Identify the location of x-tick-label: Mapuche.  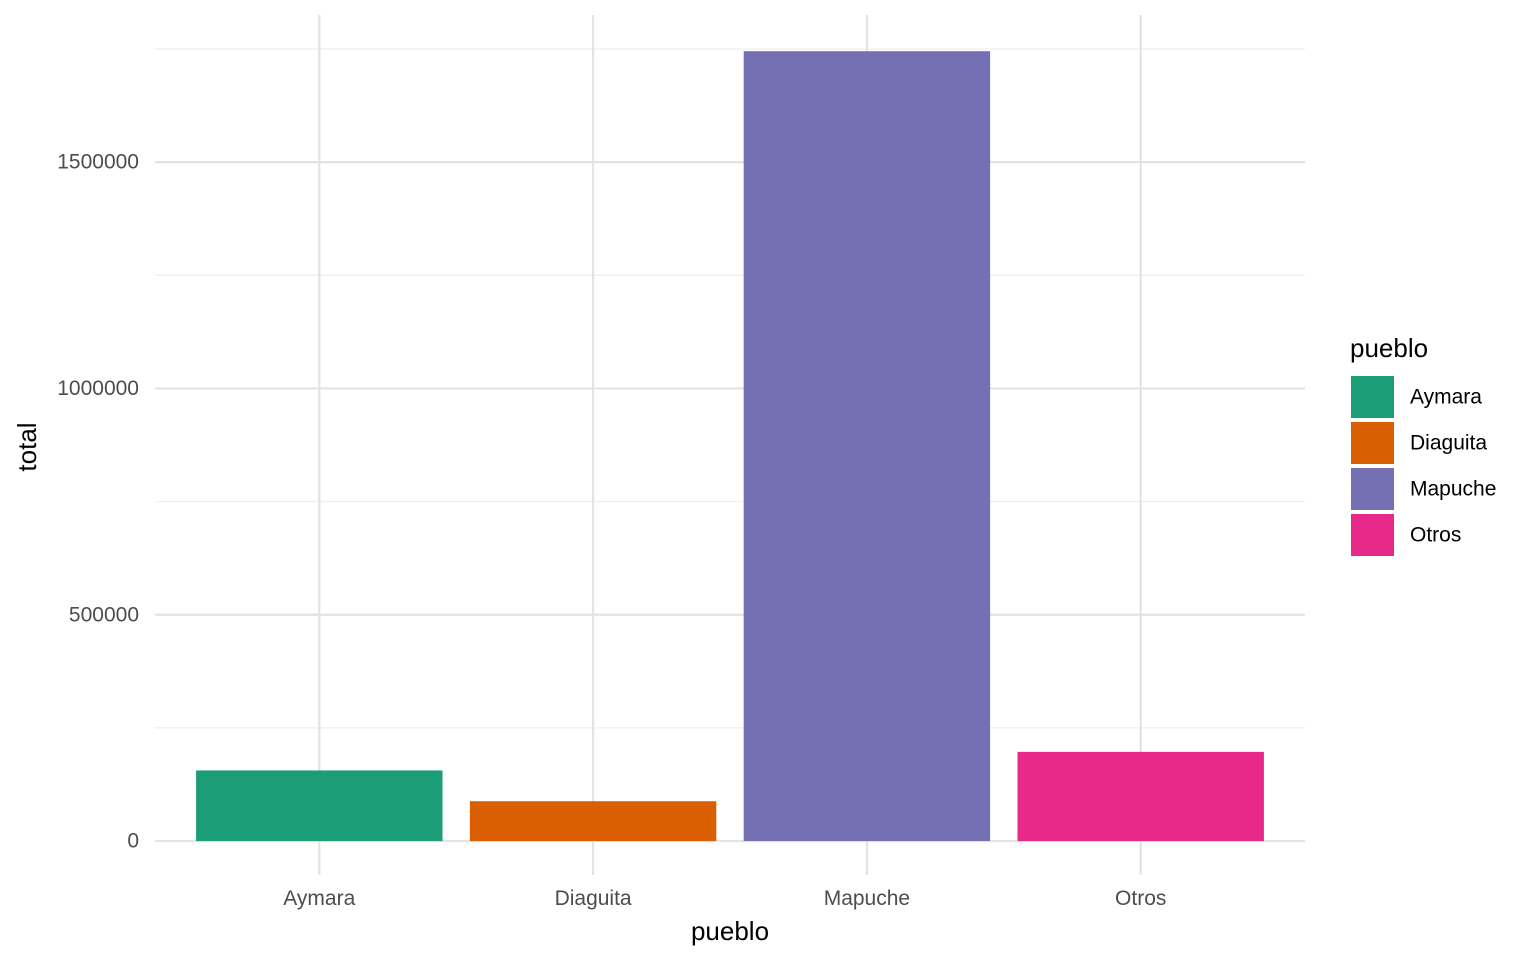
(867, 898).